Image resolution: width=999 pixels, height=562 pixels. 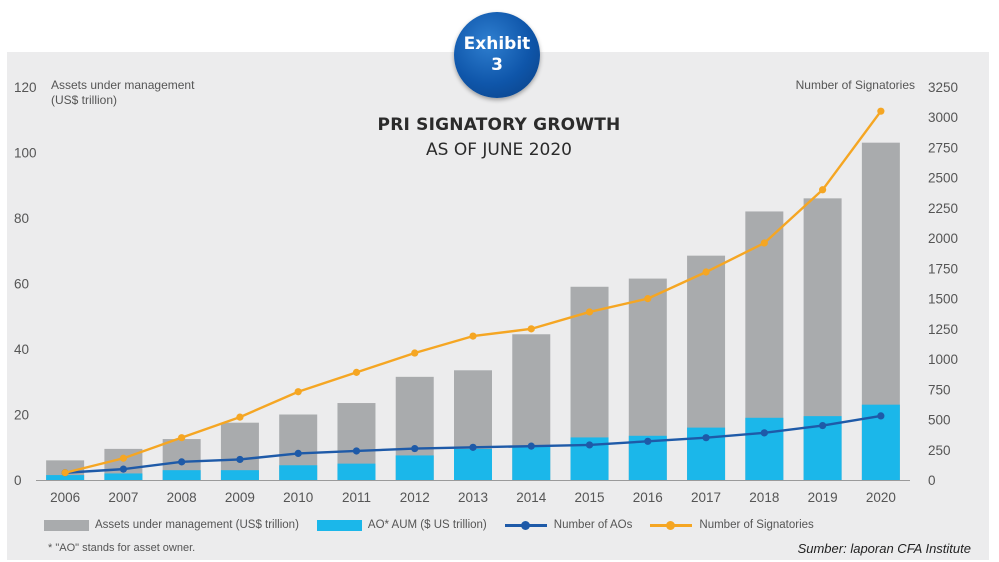 What do you see at coordinates (182, 497) in the screenshot?
I see `x-tick-label: 2008` at bounding box center [182, 497].